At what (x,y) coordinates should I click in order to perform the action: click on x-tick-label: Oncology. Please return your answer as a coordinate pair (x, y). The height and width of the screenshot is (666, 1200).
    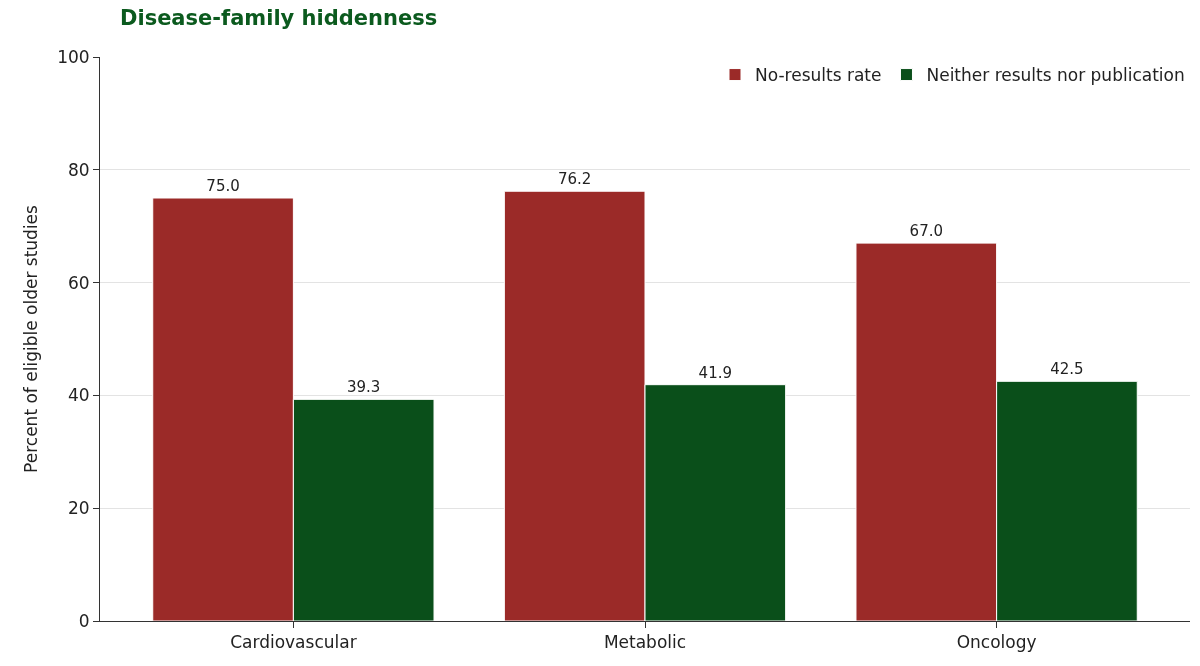
    Looking at the image, I should click on (996, 642).